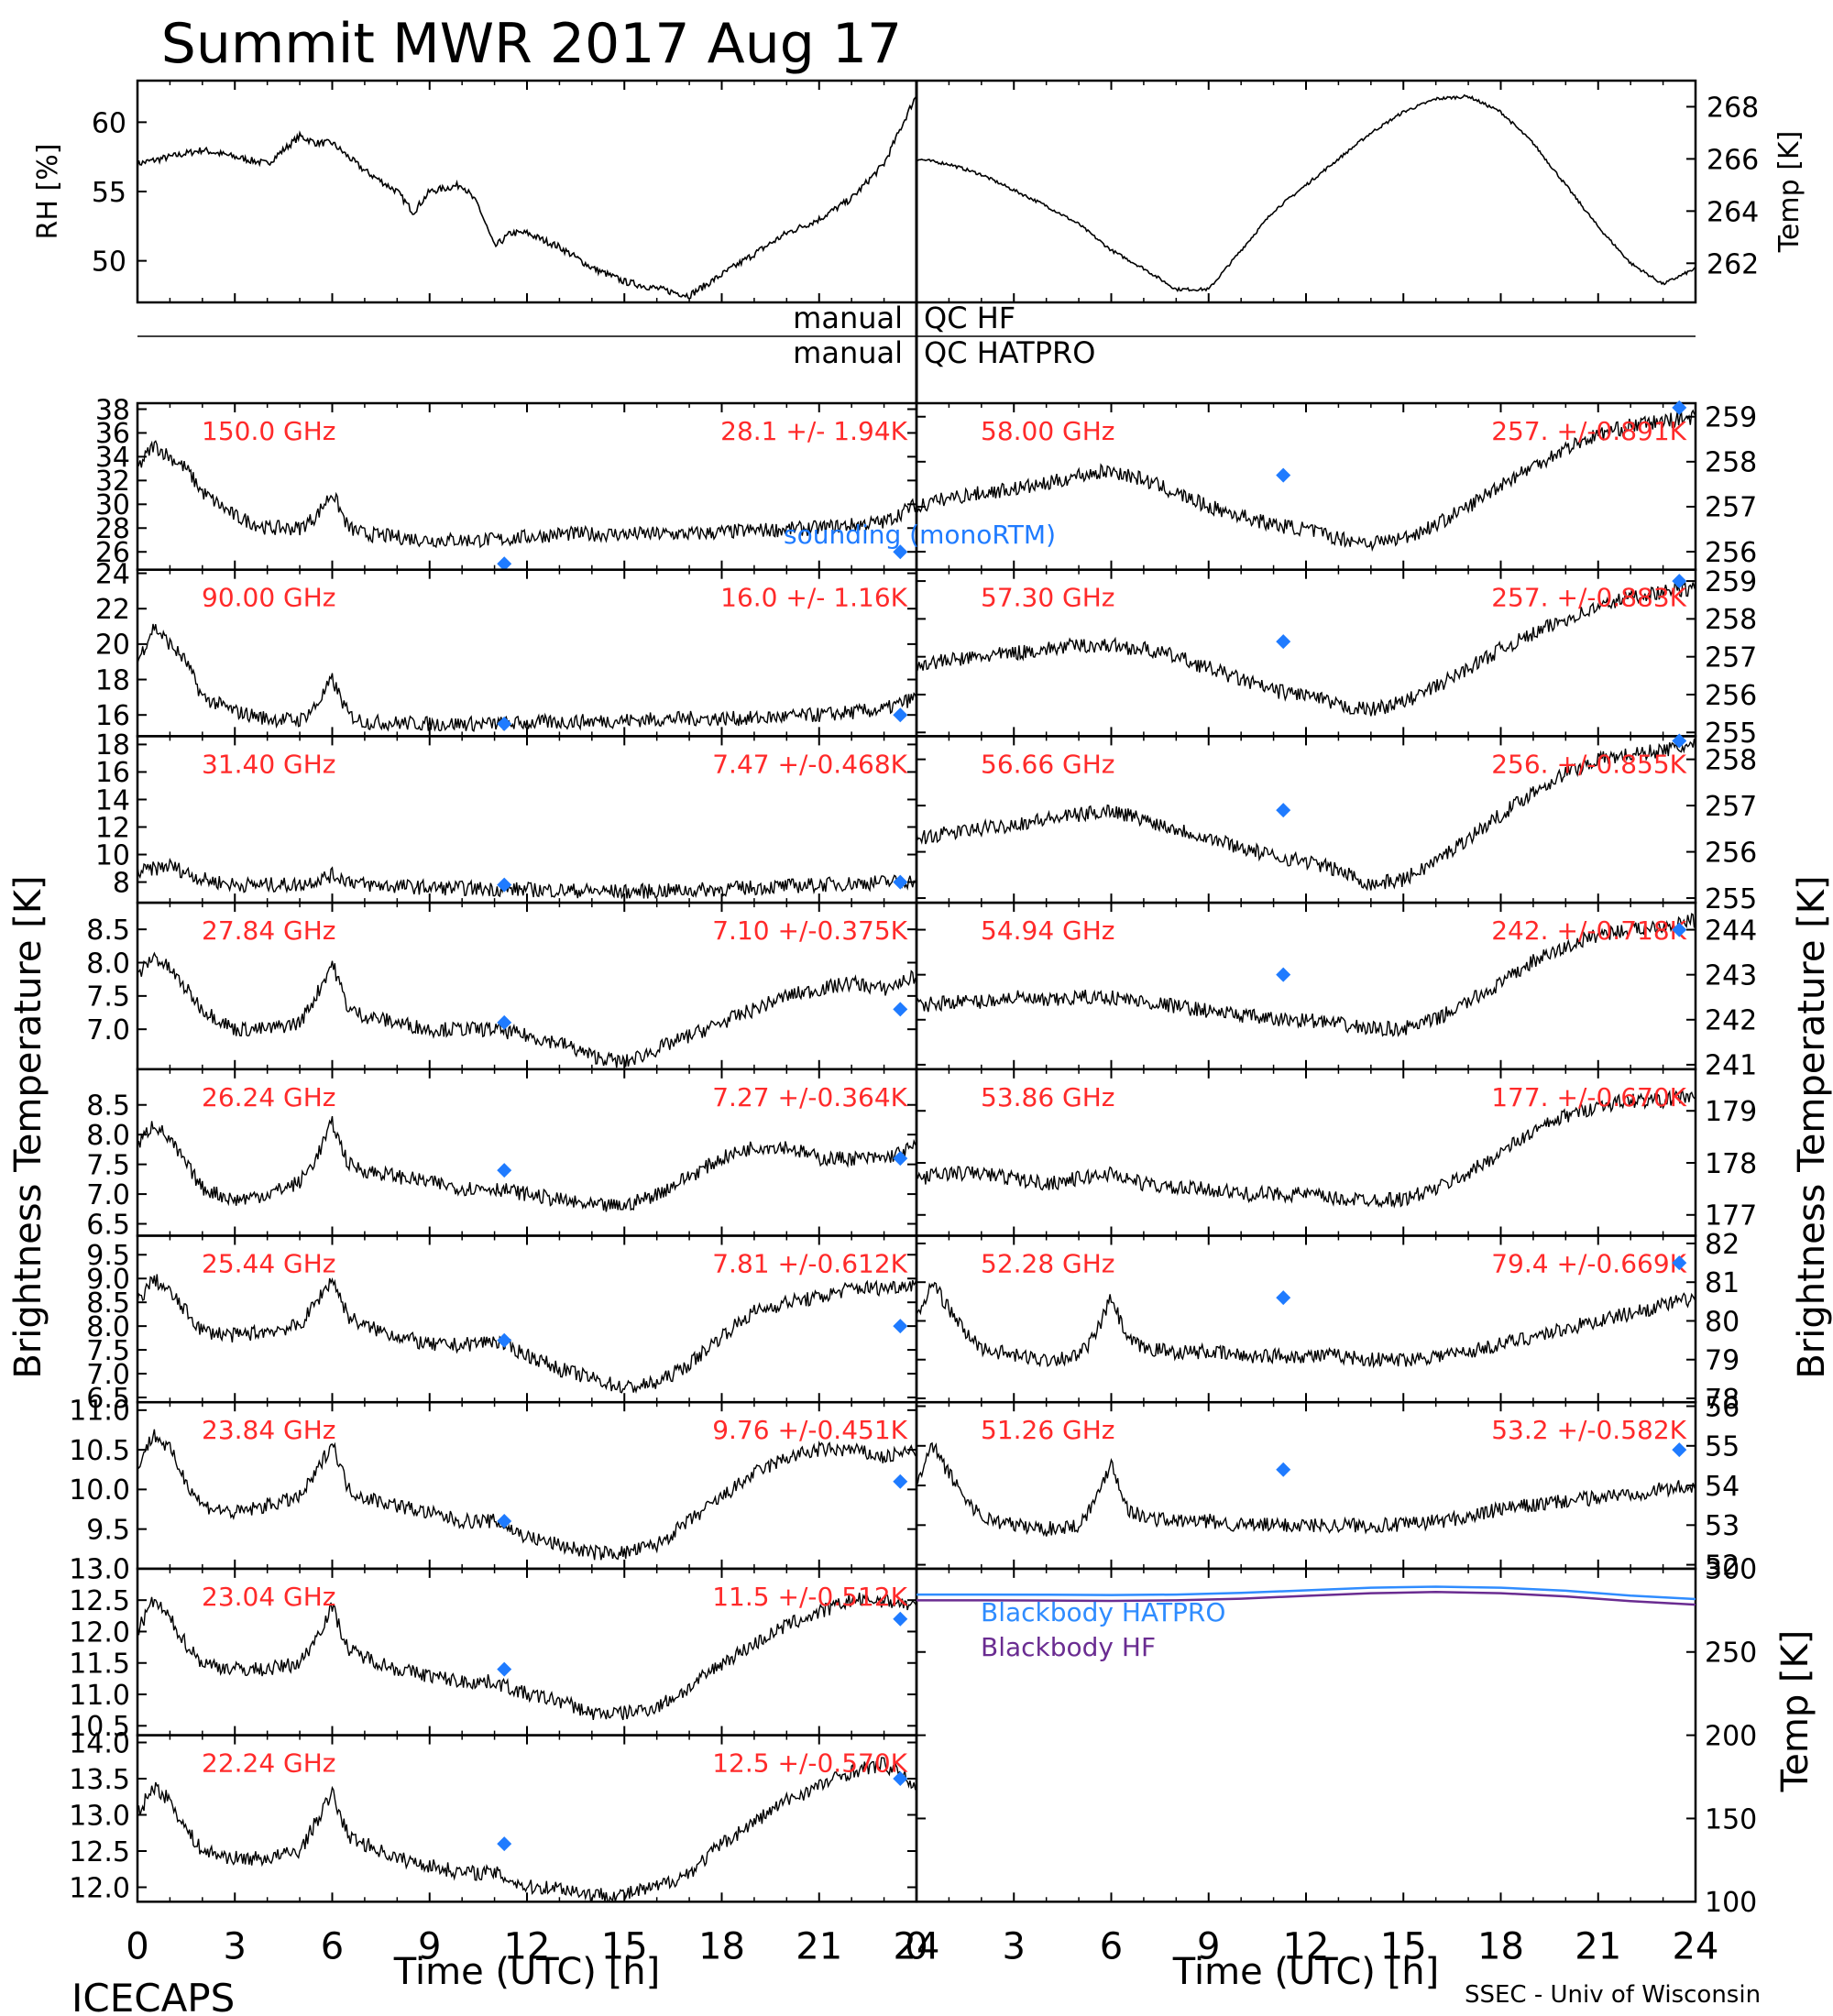 This screenshot has width=1833, height=2016. Describe the element at coordinates (269, 764) in the screenshot. I see `channel-frequency-label: 31.40 GHz` at that location.